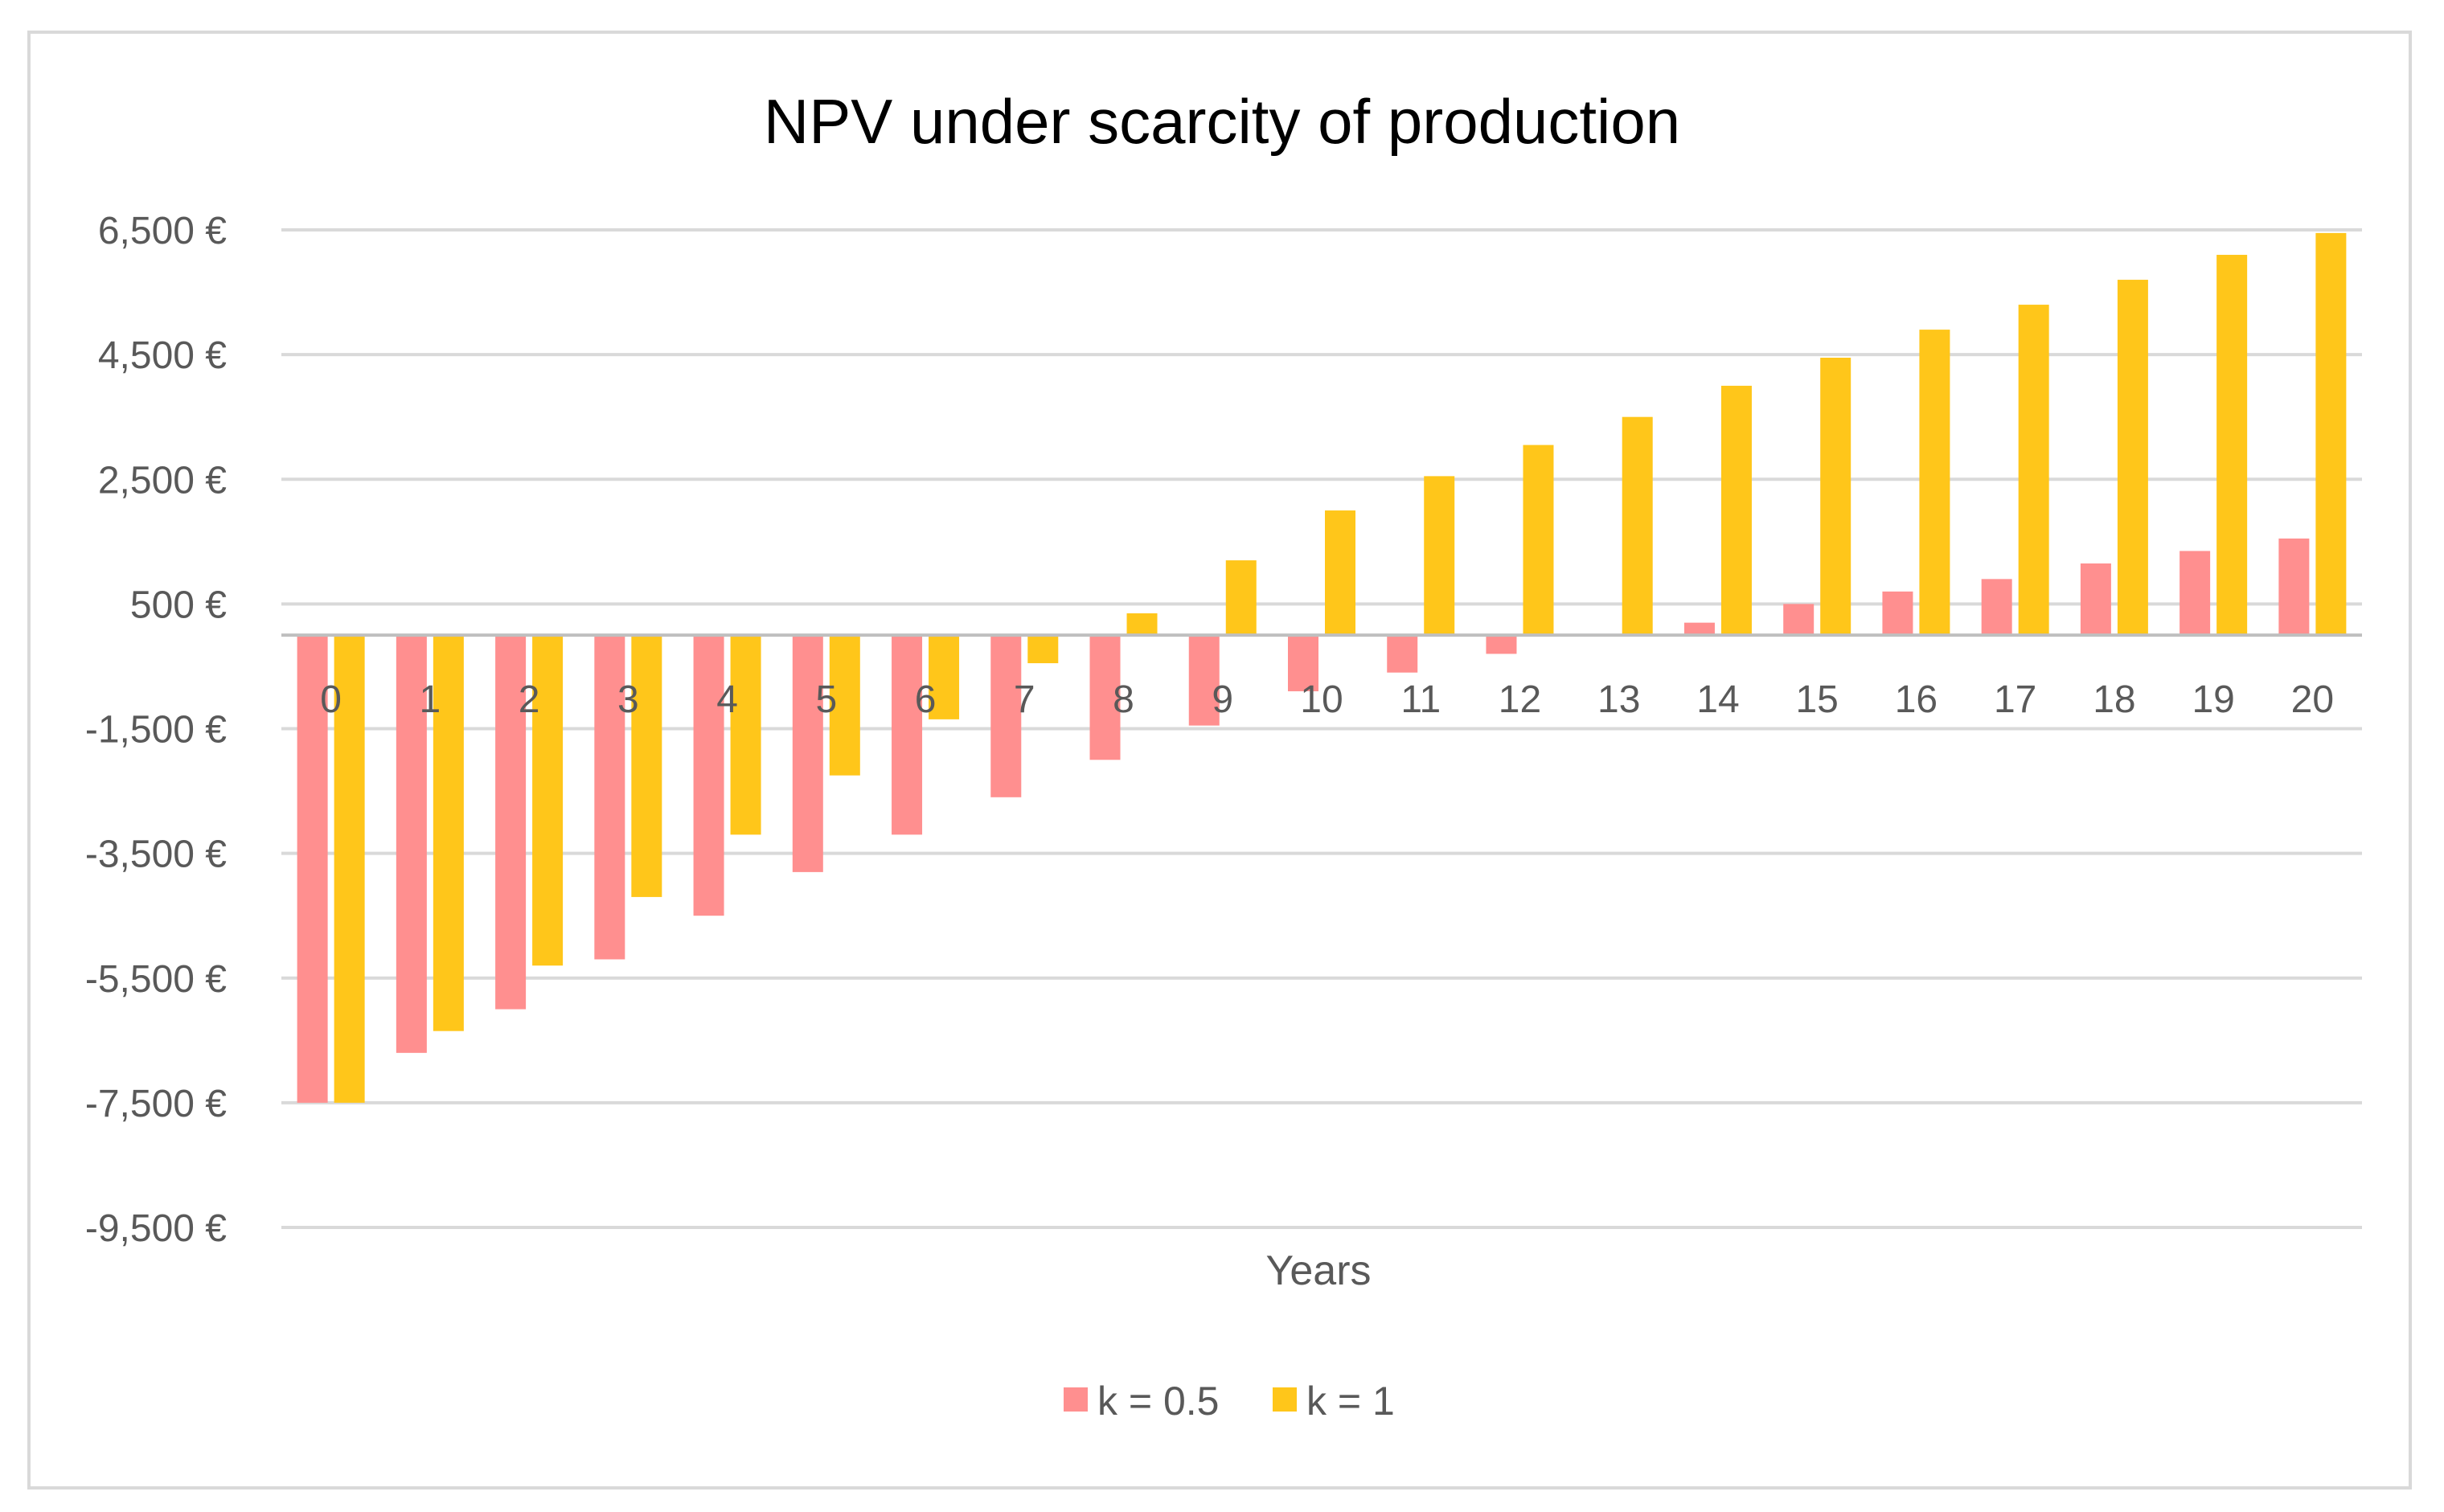 This screenshot has height=1512, width=2444. Describe the element at coordinates (156, 855) in the screenshot. I see `y-tick-label: -3,500 €` at that location.